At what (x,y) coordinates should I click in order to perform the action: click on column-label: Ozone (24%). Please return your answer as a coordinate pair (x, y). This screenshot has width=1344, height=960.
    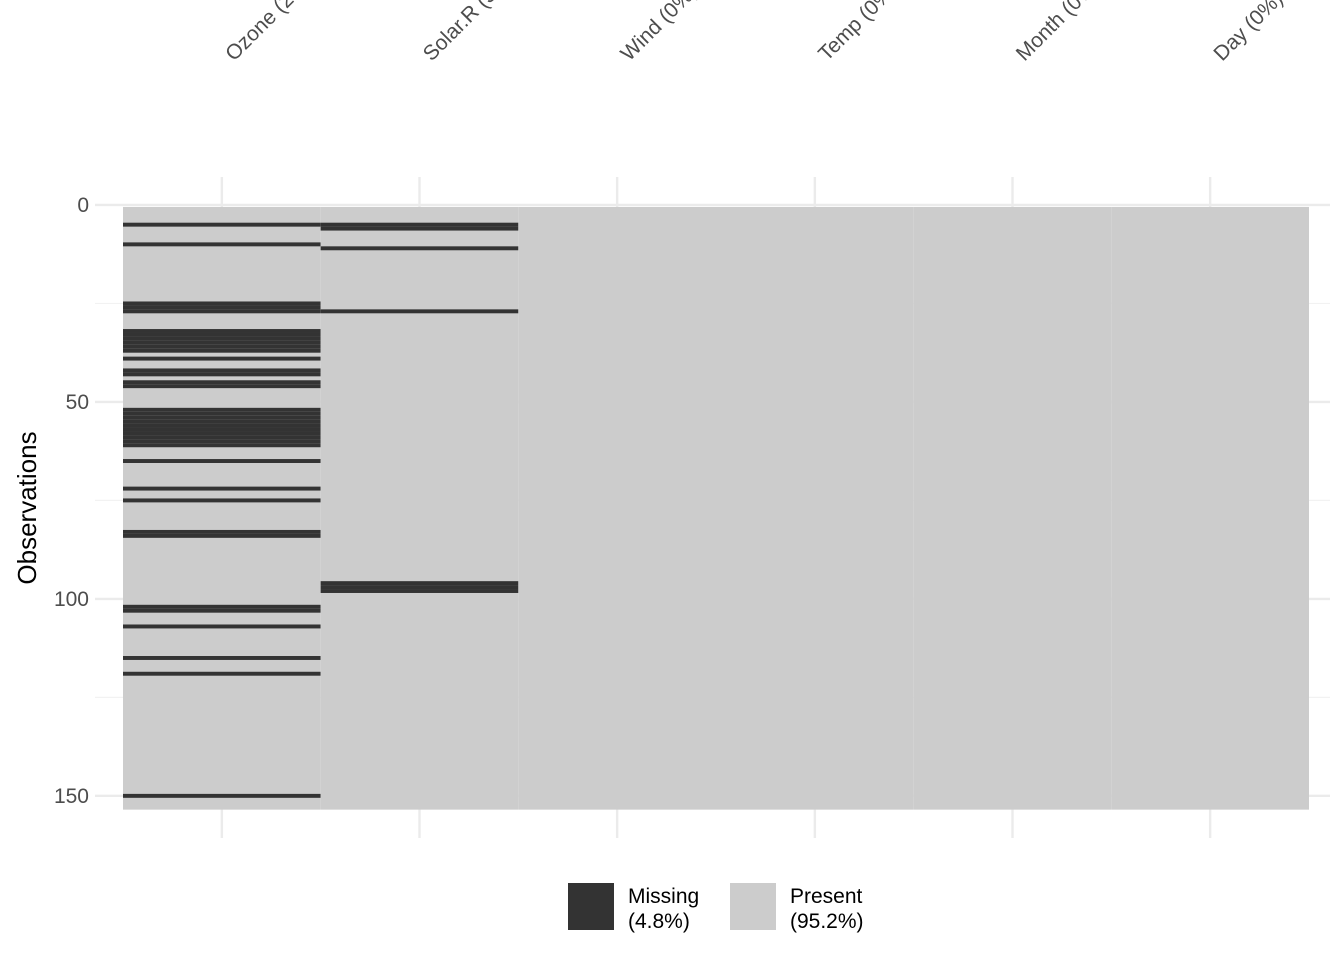
    Looking at the image, I should click on (273, 33).